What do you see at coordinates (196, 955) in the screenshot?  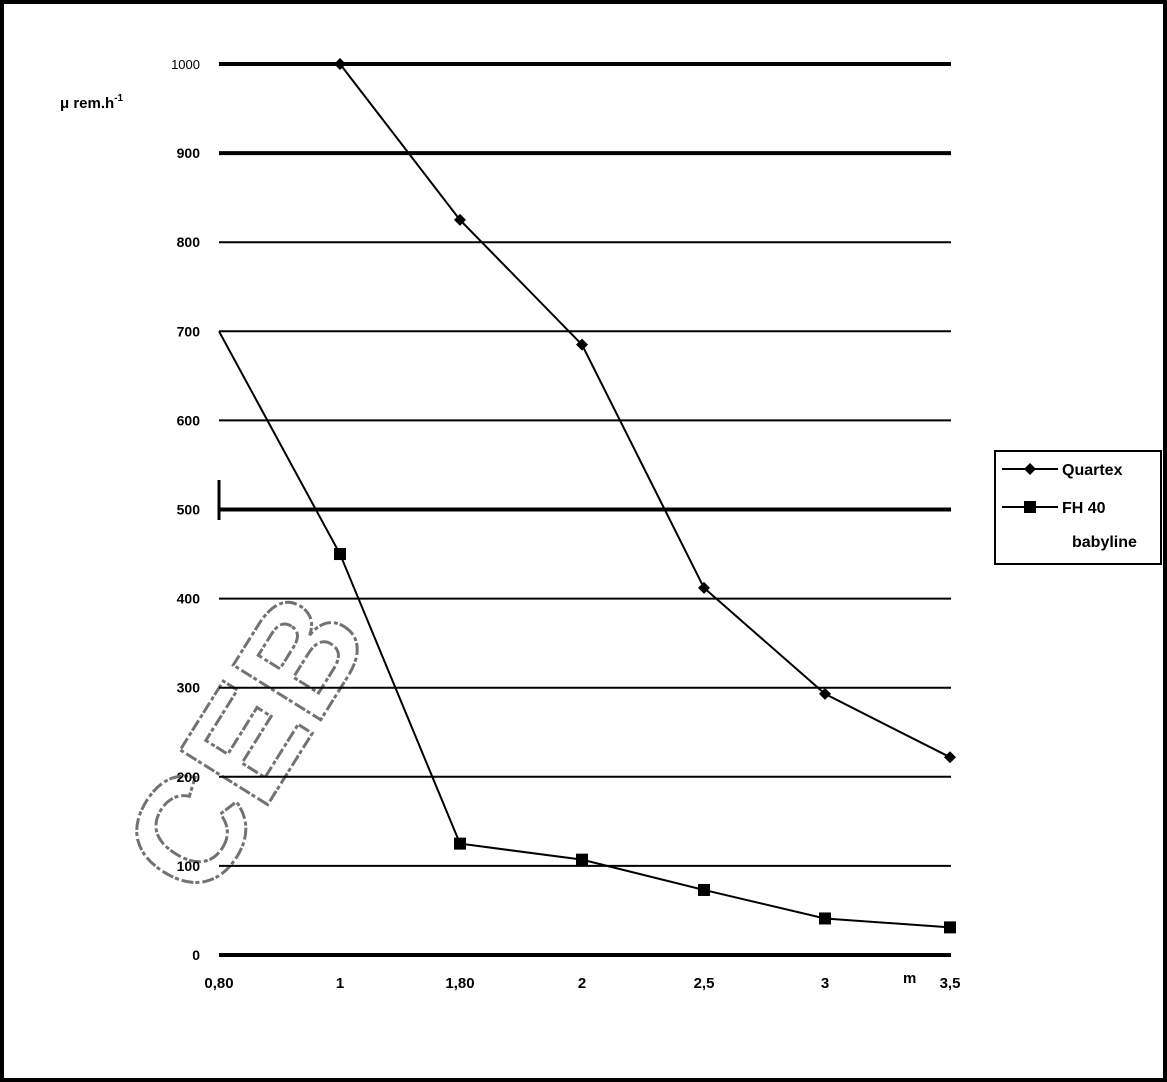 I see `y-tick-label-0: 0` at bounding box center [196, 955].